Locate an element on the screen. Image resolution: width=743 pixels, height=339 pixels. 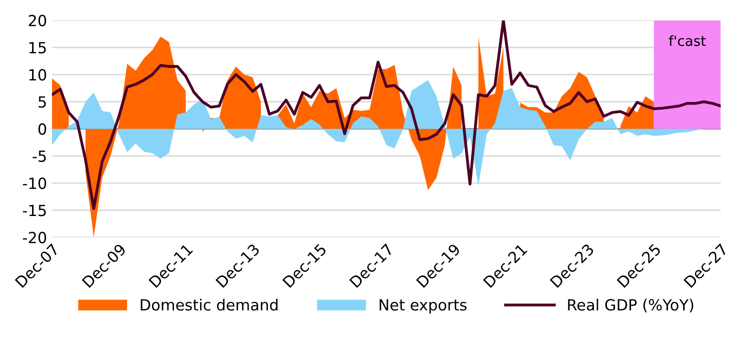
legend-label: Real GDP (%YoY) is located at coordinates (631, 305).